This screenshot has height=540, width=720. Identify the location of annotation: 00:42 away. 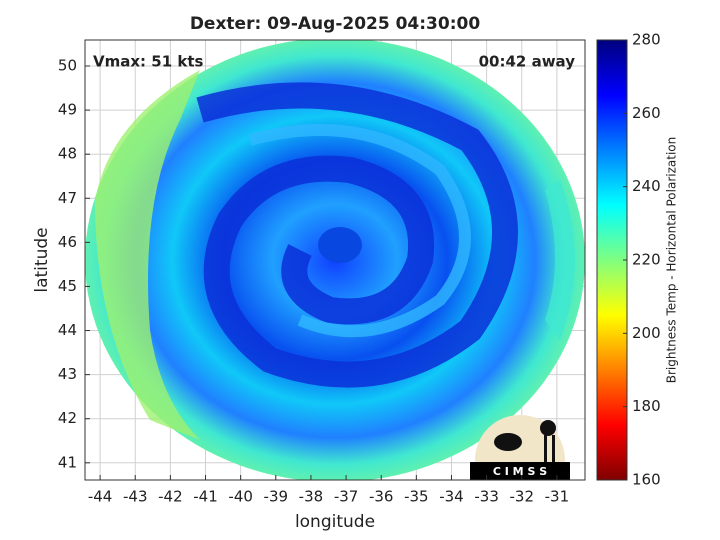
(527, 62).